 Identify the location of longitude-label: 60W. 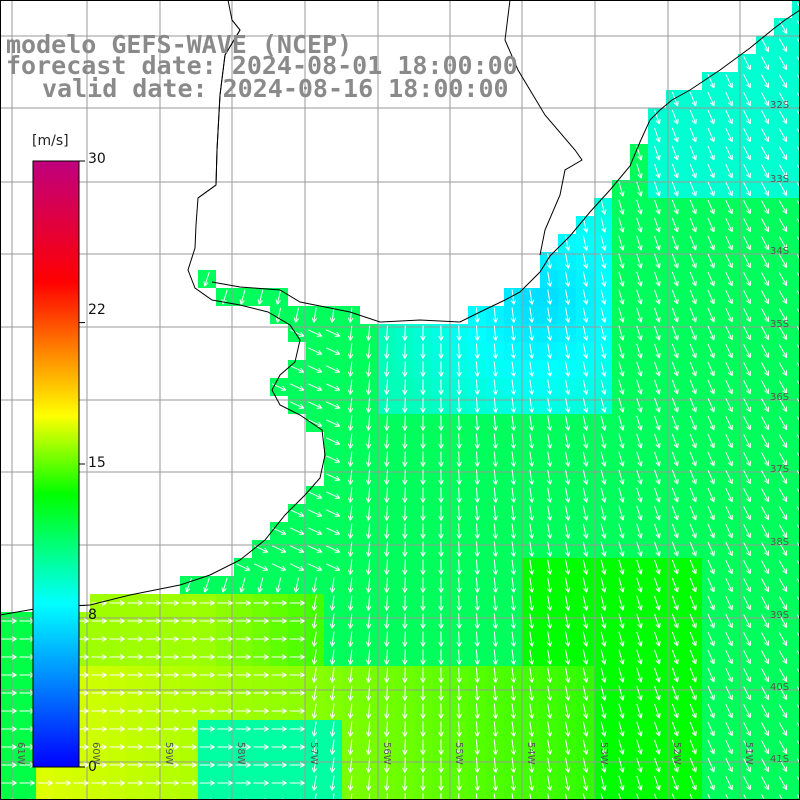
(95, 753).